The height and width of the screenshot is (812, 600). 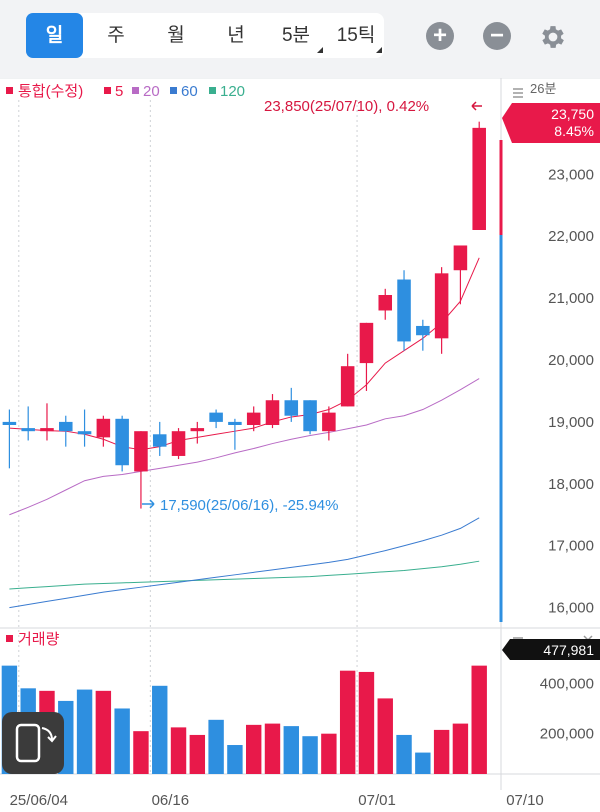 I want to click on current-price-tag, so click(x=551, y=123).